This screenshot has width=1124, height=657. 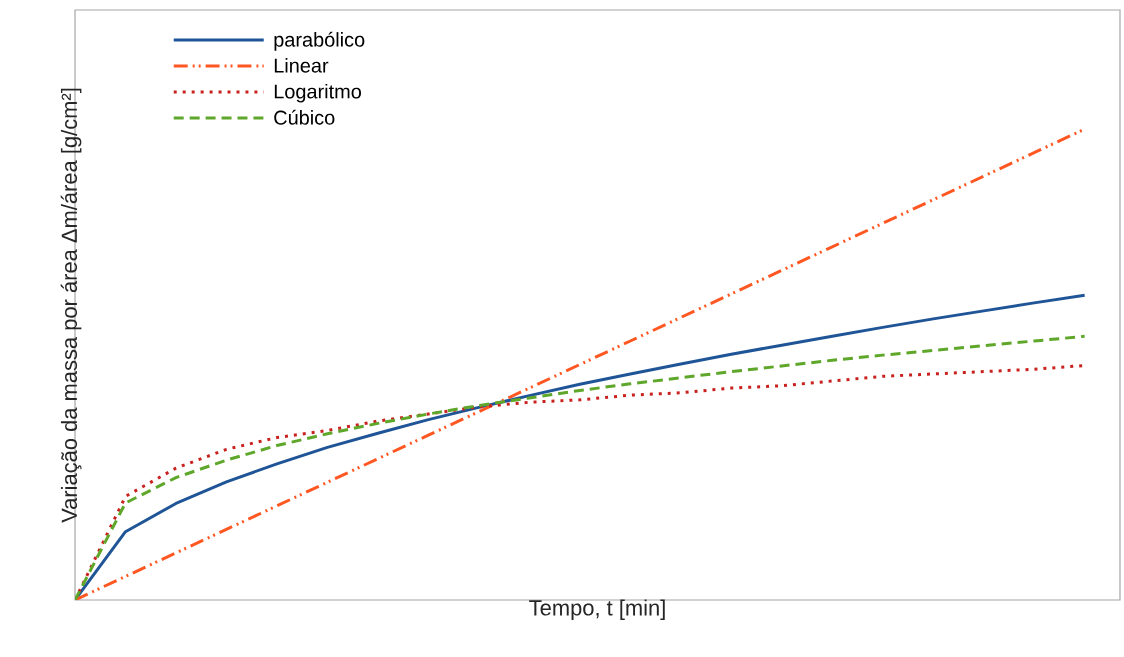 I want to click on y-axis-title: Variação da massa por área Δm/área [g/cm²], so click(x=71, y=305).